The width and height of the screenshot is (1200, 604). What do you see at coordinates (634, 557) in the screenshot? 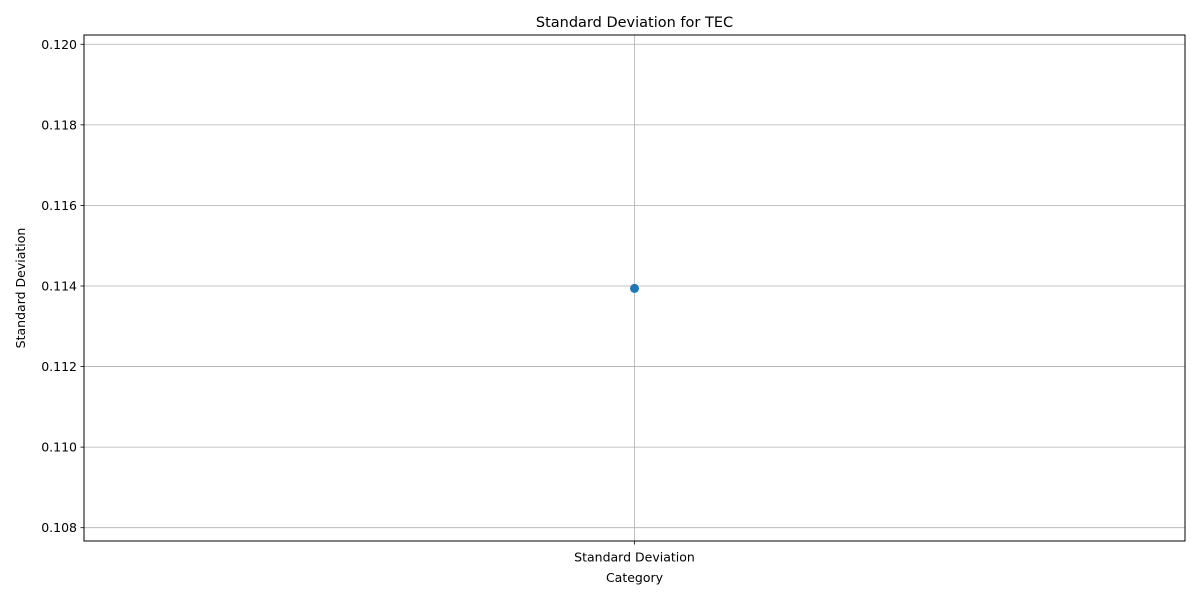
I see `x-tick-label: Standard Deviation` at bounding box center [634, 557].